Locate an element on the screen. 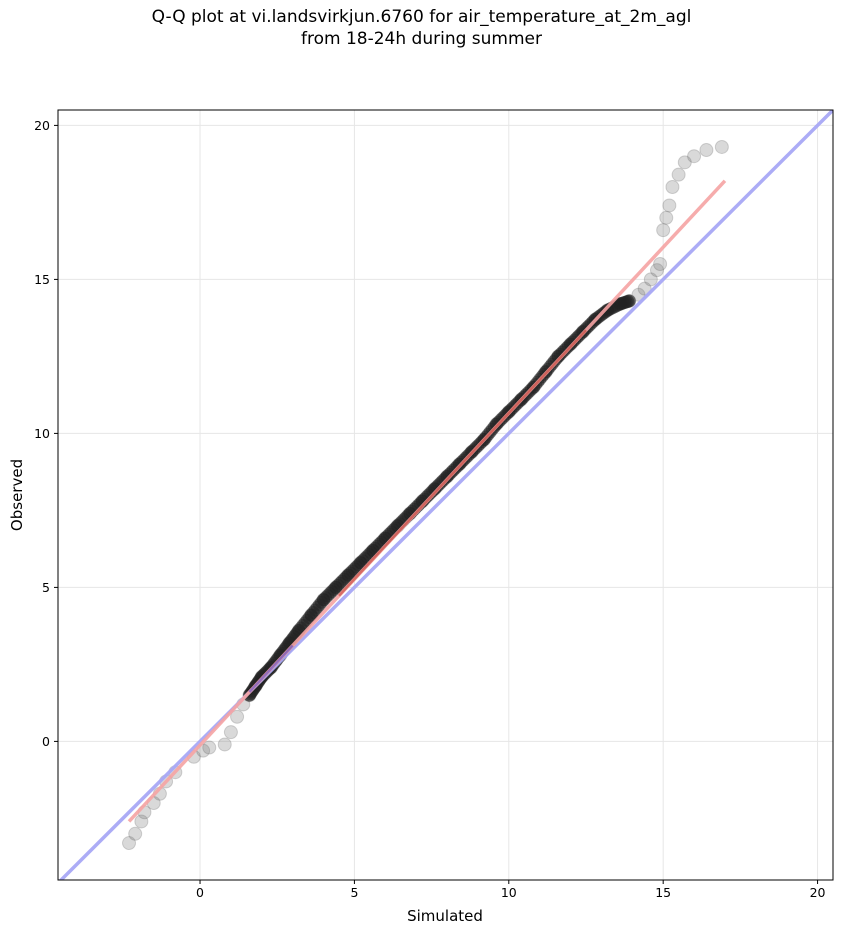 The image size is (843, 934). y-tick-label: 10 is located at coordinates (42, 433).